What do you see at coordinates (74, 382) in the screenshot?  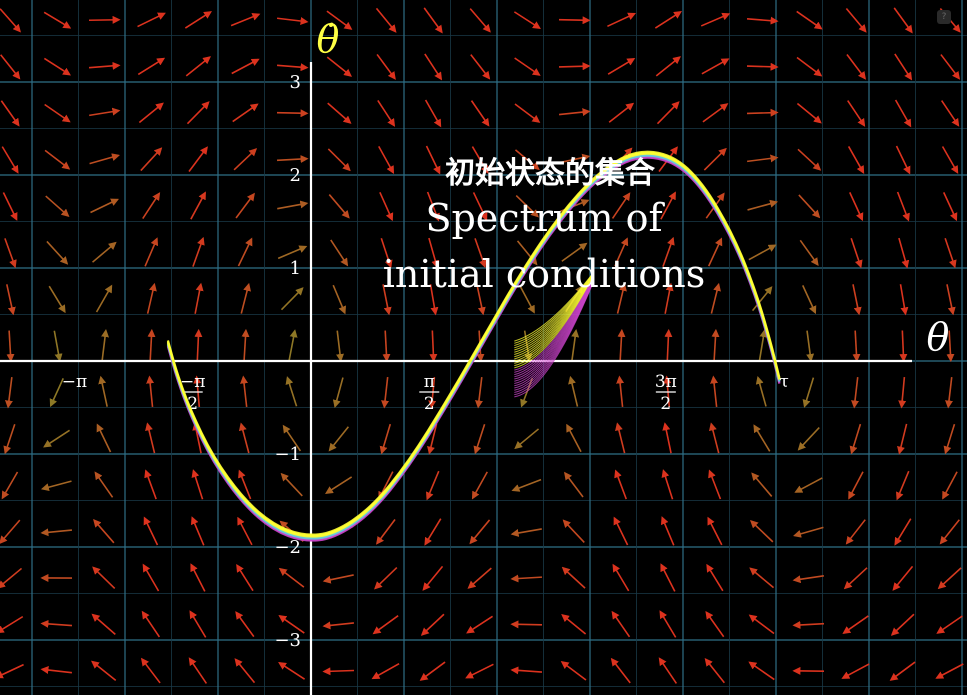 I see `x-tick-label: −π` at bounding box center [74, 382].